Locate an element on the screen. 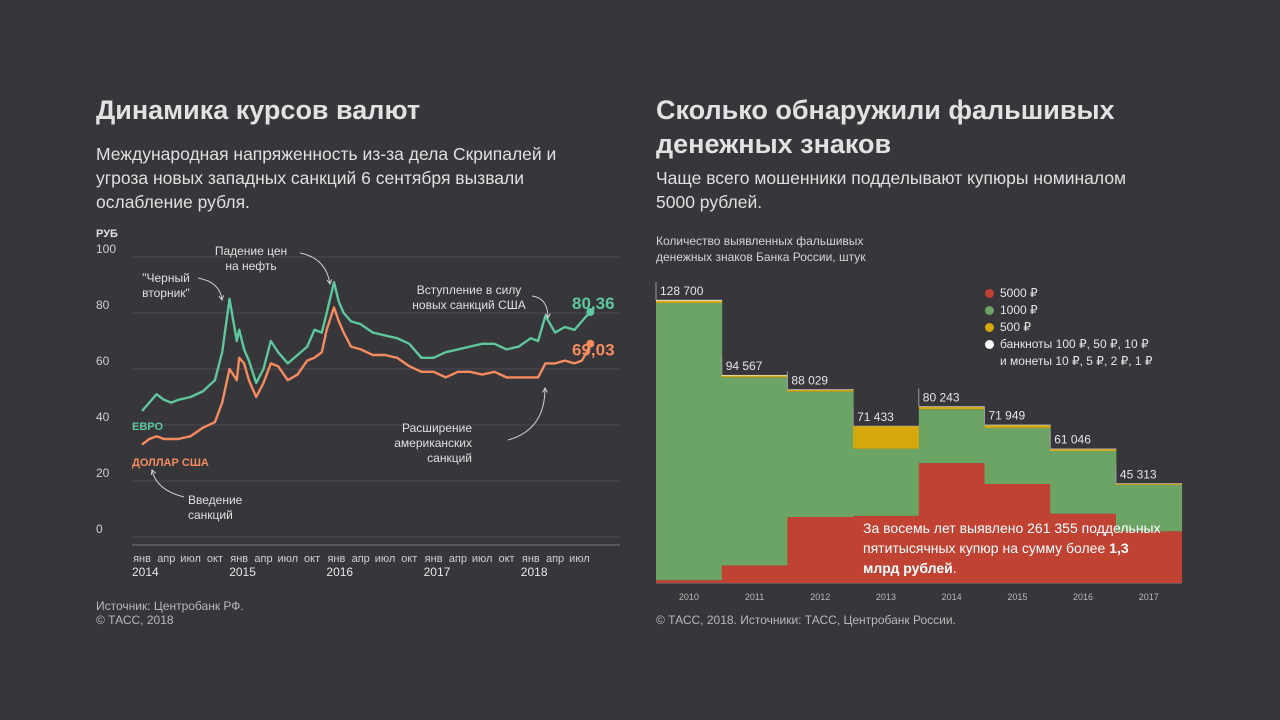 This screenshot has width=1280, height=720. bar-year-label: 2015 is located at coordinates (1017, 597).